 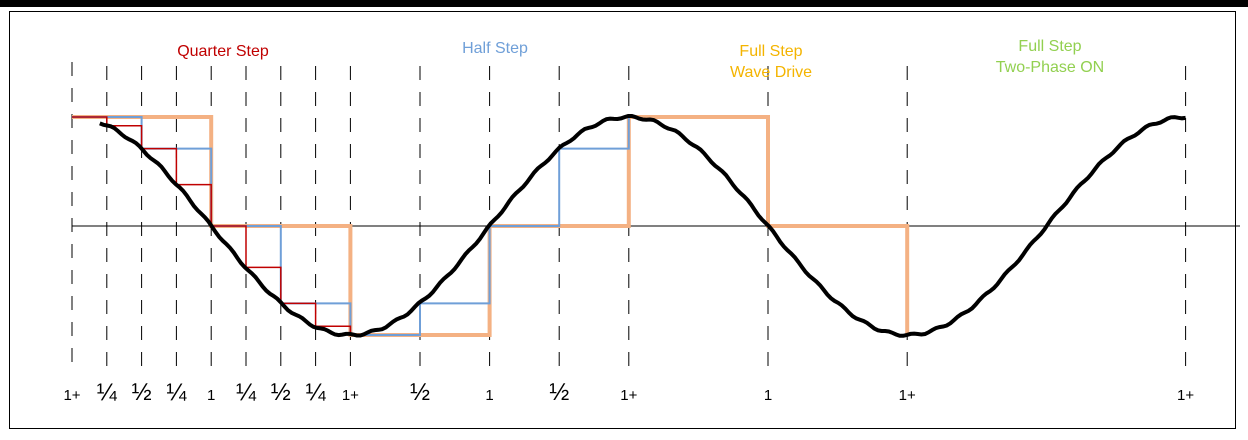 I want to click on full-step-two-phase-label-2: Two-Phase ON, so click(x=1050, y=67).